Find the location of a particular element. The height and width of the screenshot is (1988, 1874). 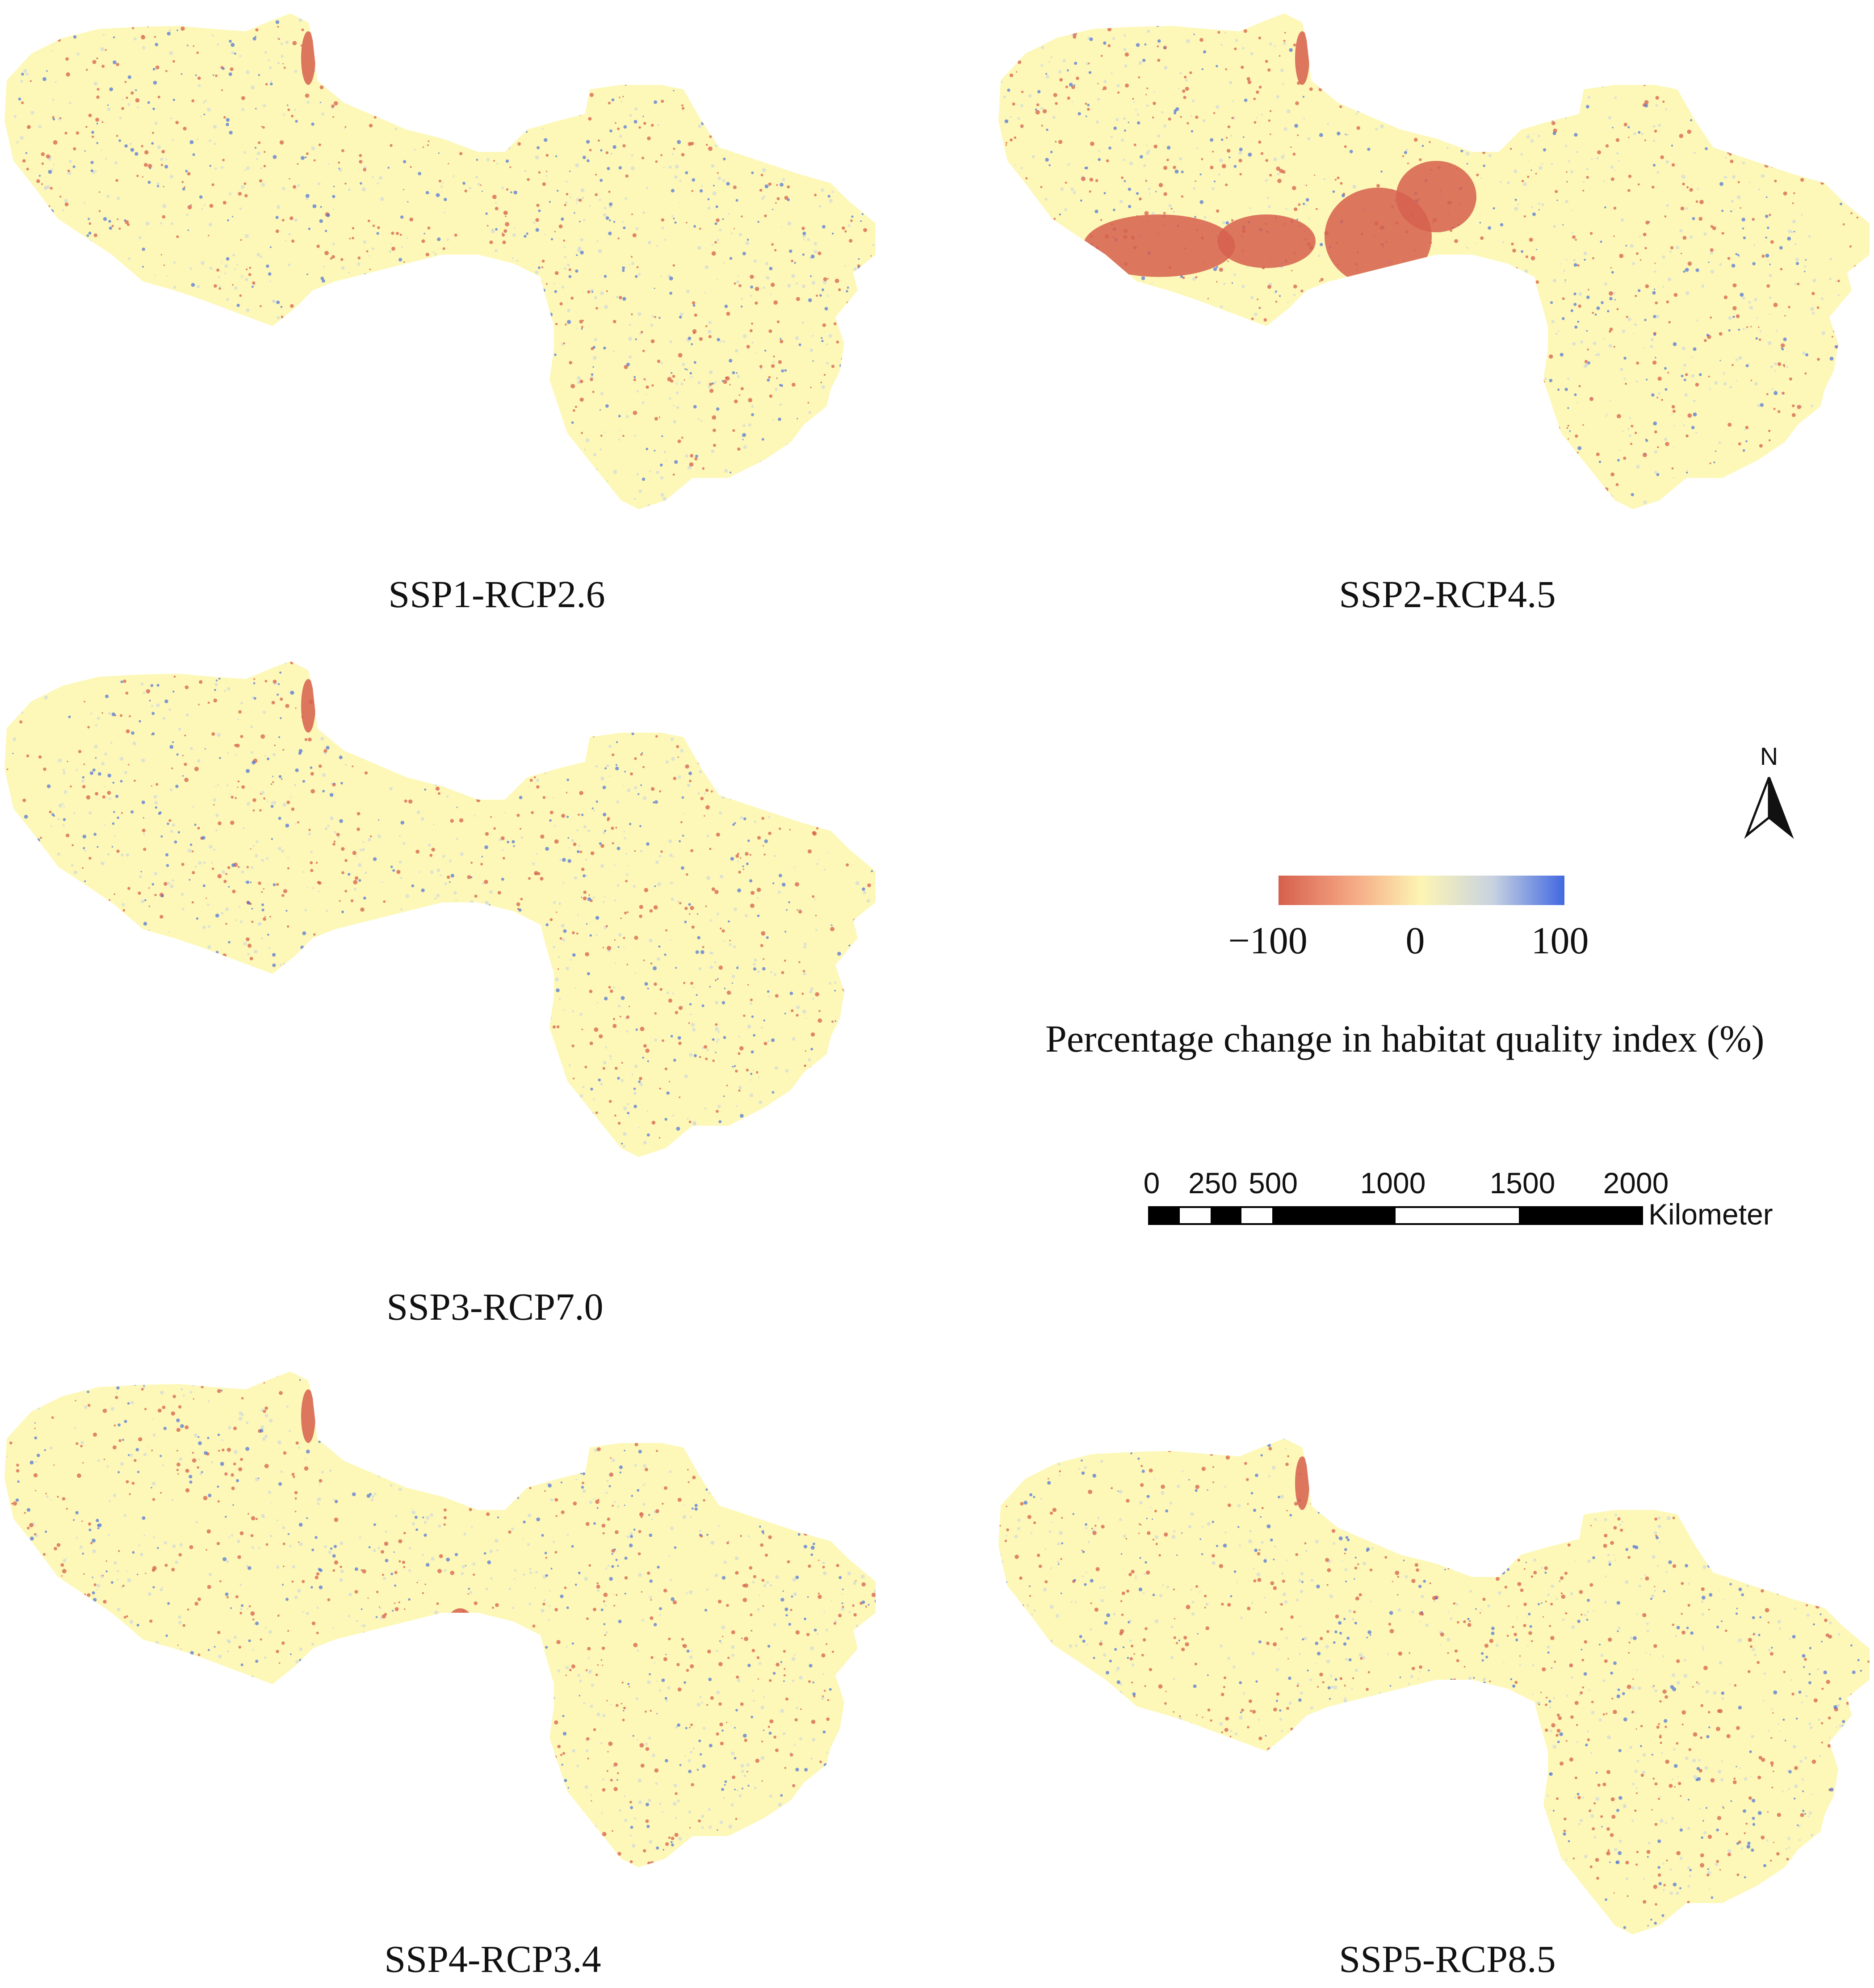

map-ssp1 is located at coordinates (440, 261).